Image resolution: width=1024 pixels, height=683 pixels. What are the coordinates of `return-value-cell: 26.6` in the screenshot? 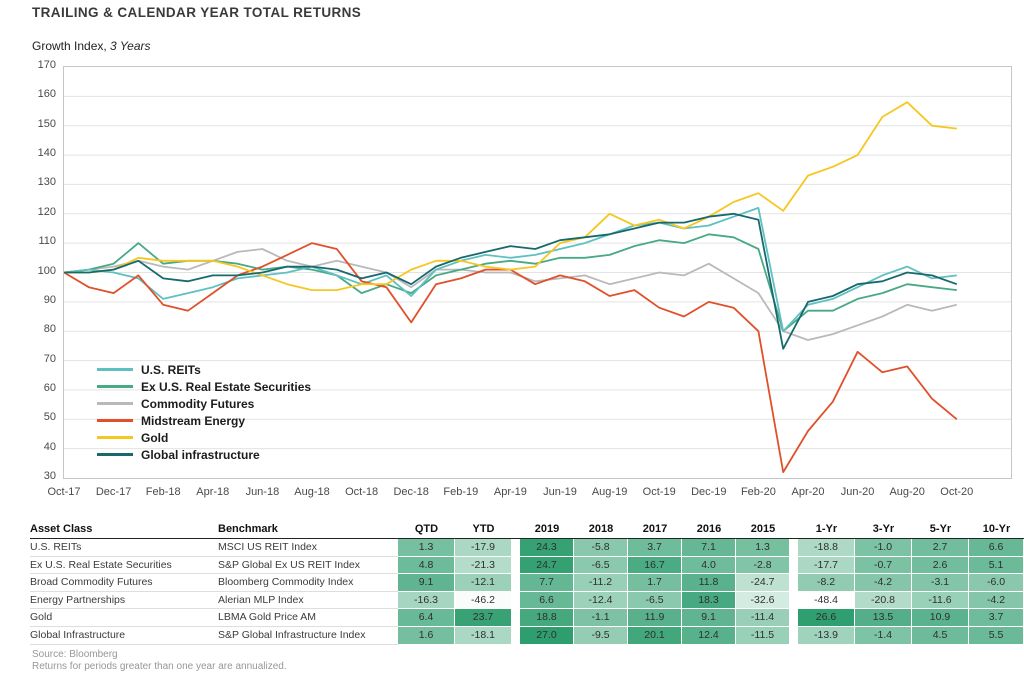 It's located at (826, 618).